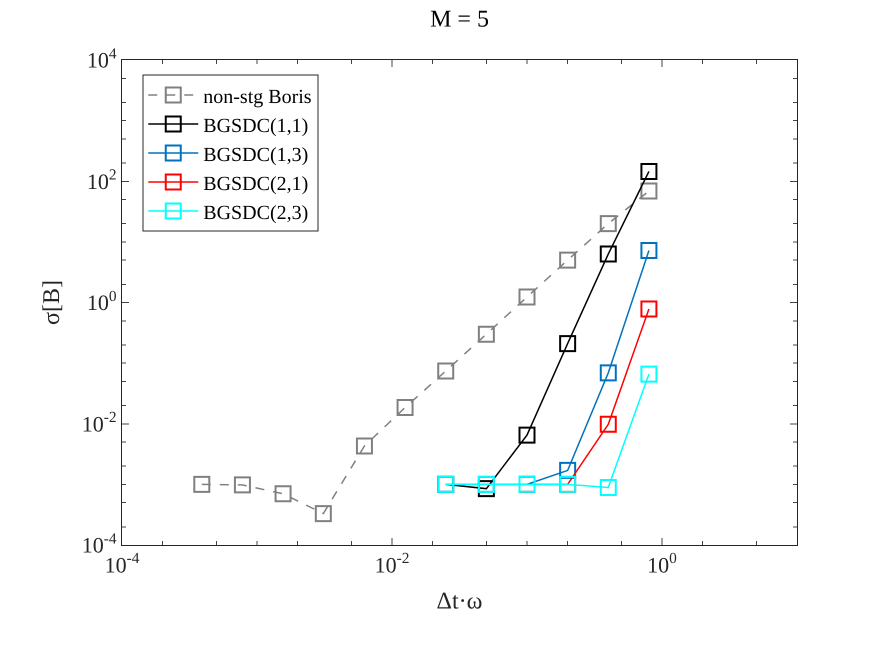 This screenshot has height=657, width=875. Describe the element at coordinates (51, 302) in the screenshot. I see `y-axis-title: σ[B]` at that location.